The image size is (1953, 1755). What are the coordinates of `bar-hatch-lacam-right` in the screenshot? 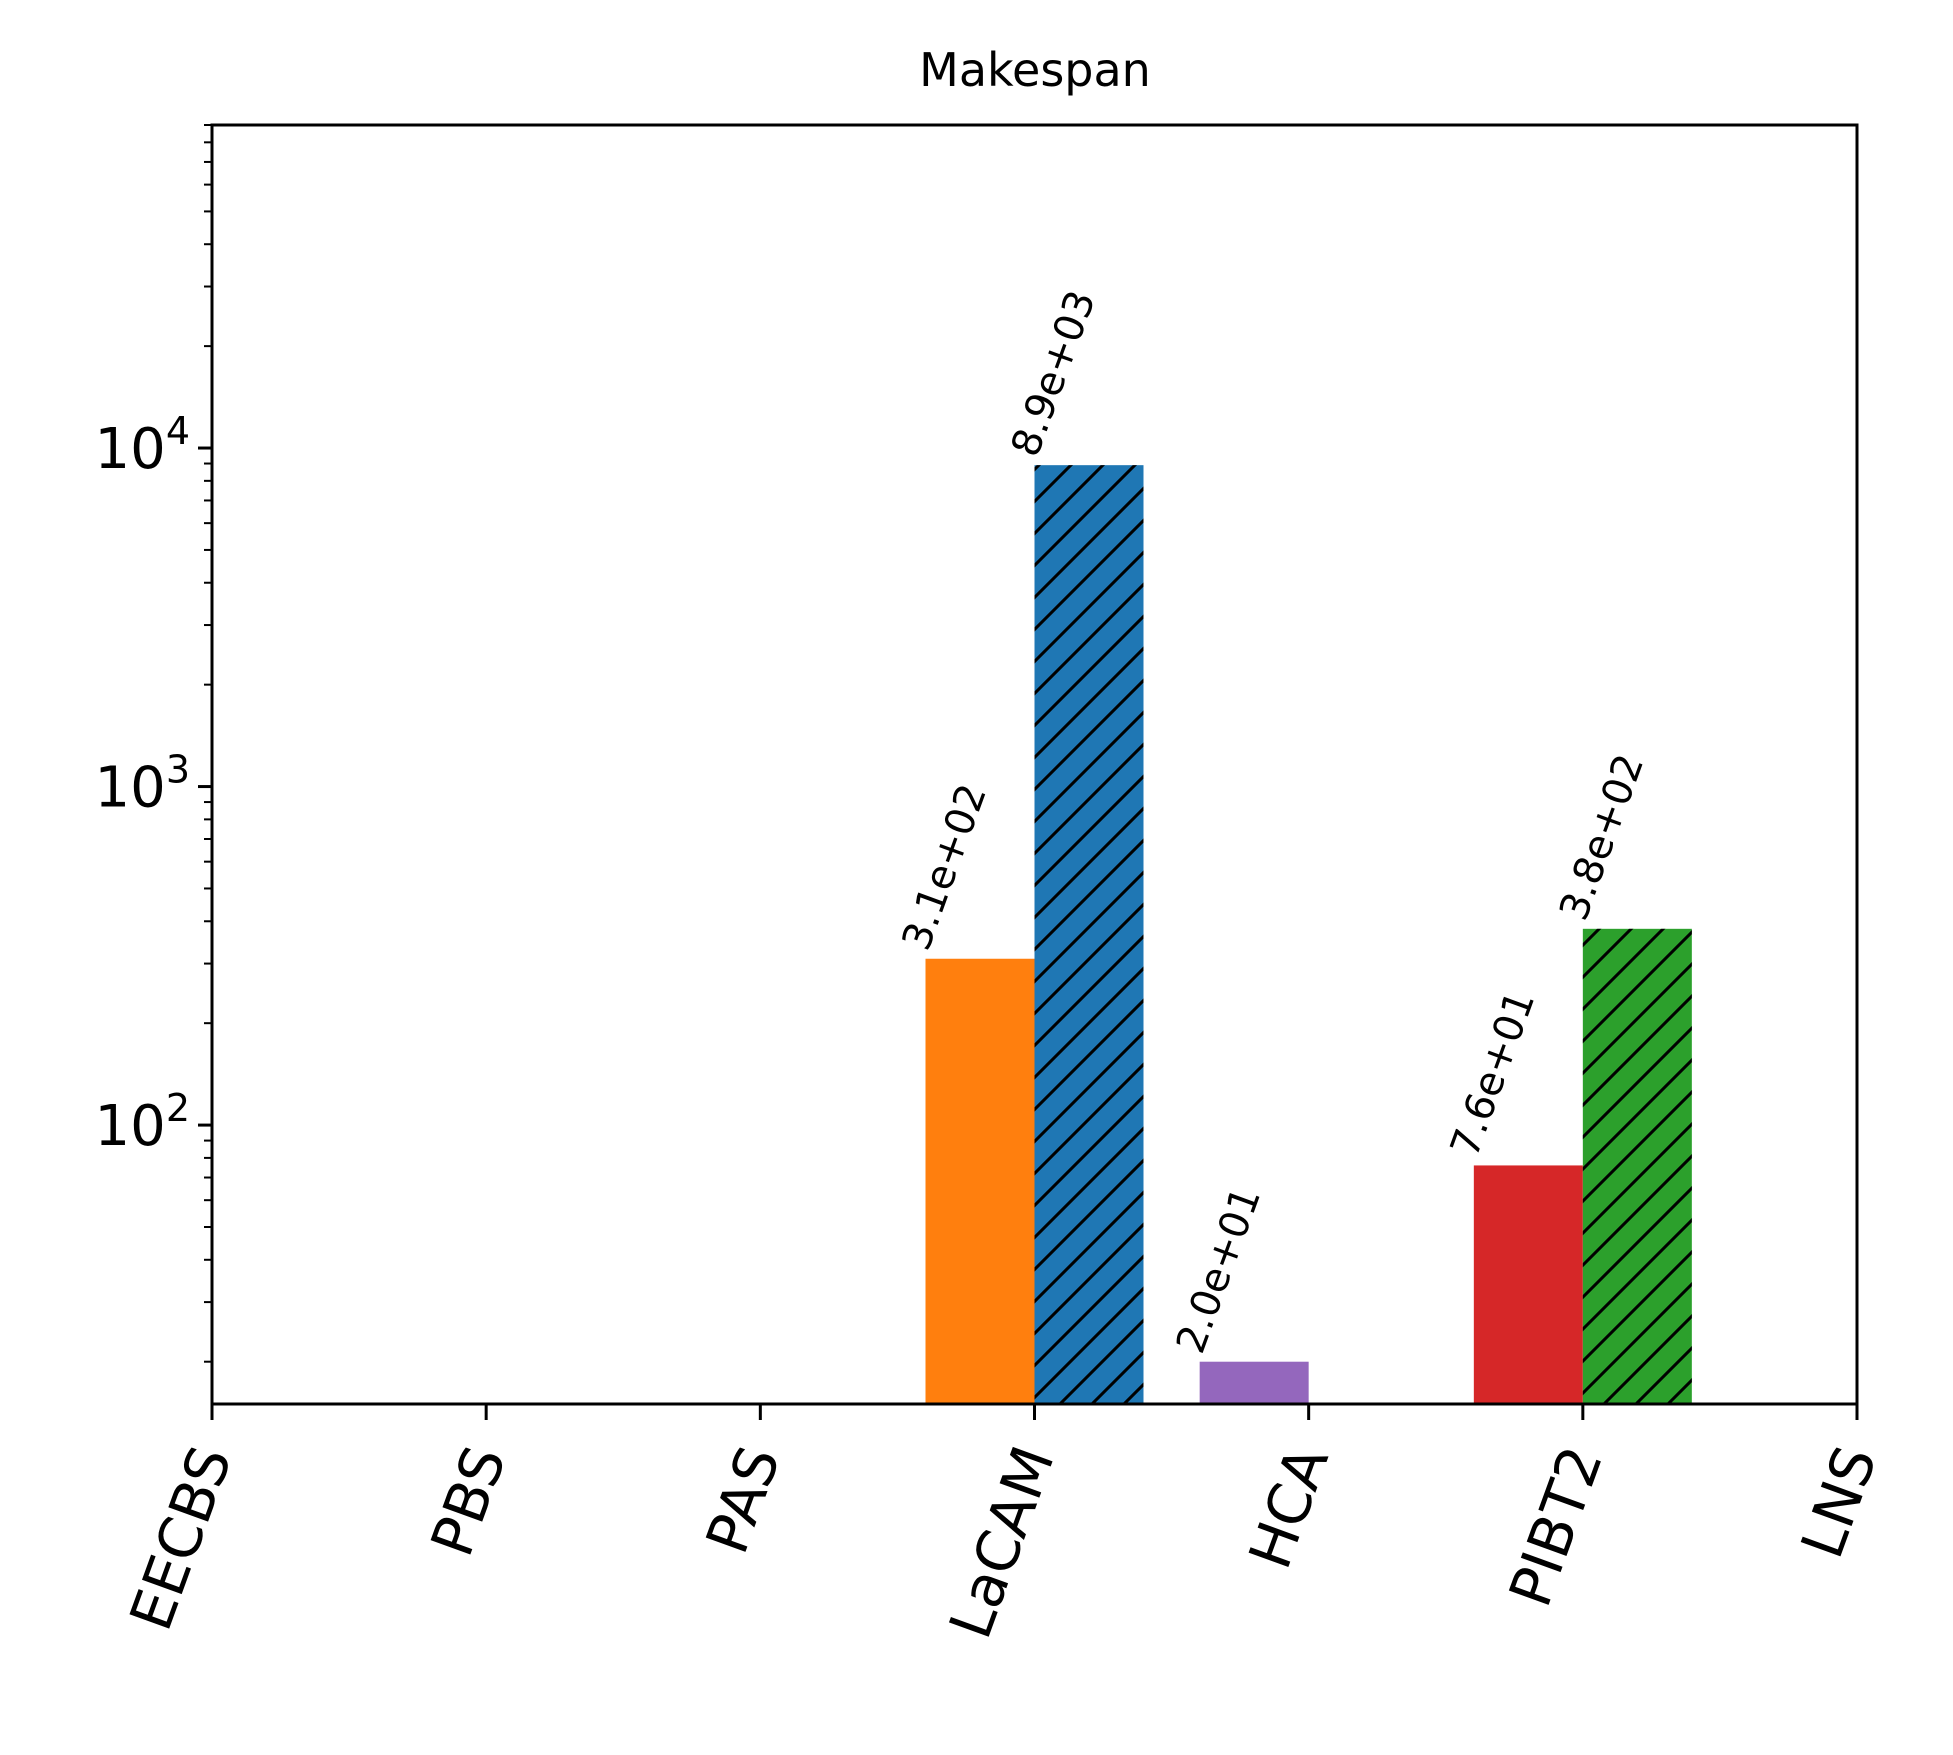 It's located at (1089, 934).